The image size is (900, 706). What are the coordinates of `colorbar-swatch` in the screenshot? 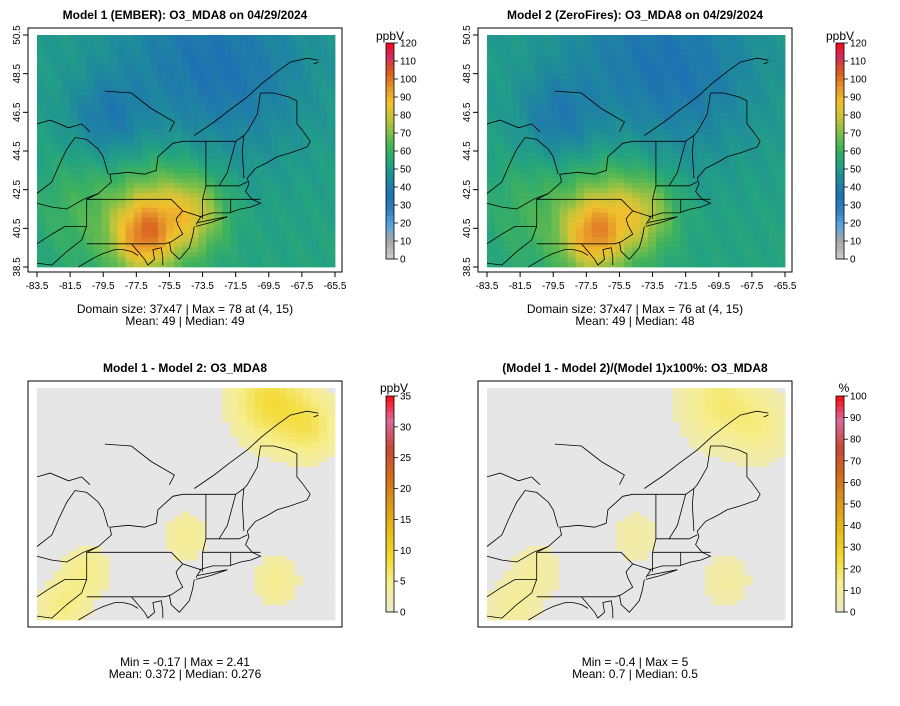 It's located at (840, 245).